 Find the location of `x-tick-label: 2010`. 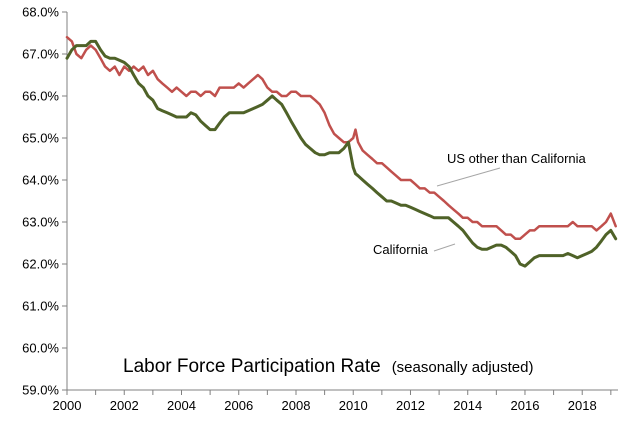

x-tick-label: 2010 is located at coordinates (353, 405).